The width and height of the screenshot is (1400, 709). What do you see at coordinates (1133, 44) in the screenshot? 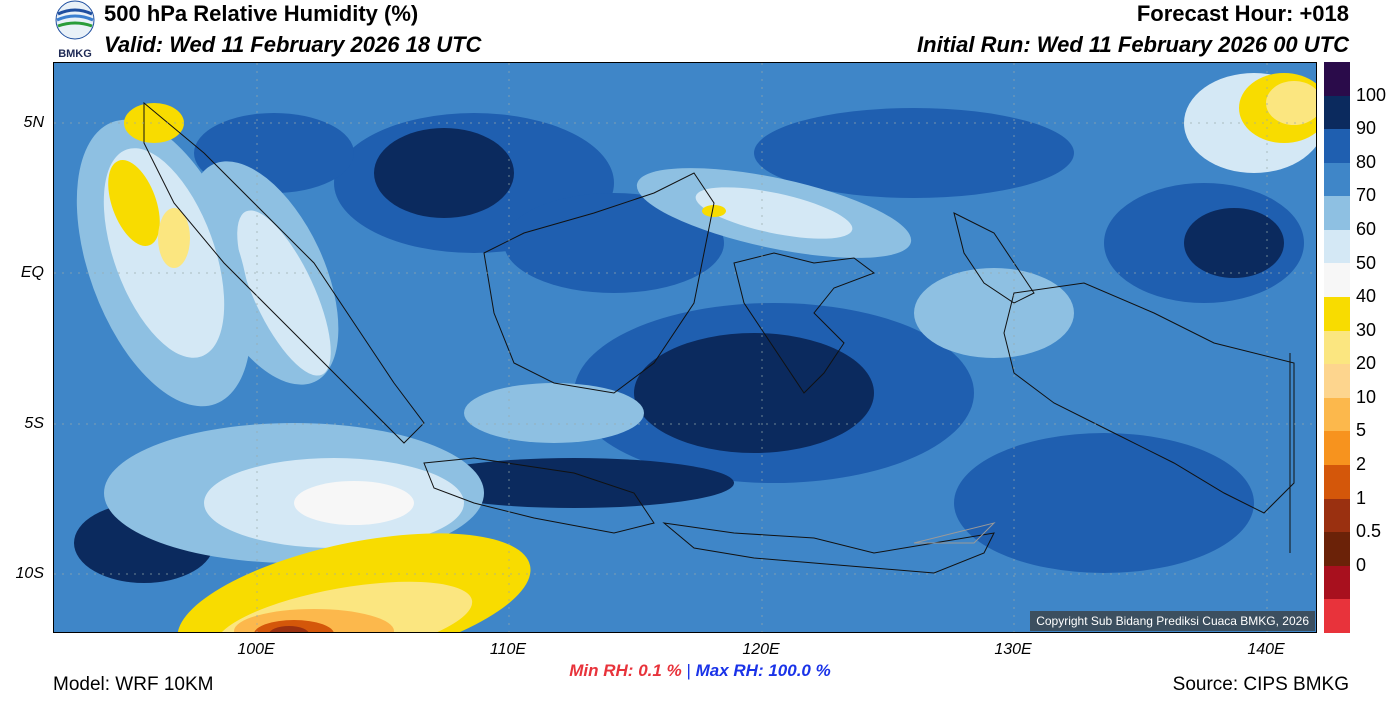
I see `initial-run: Initial Run: Wed 11 February 2026 00 UTC` at bounding box center [1133, 44].